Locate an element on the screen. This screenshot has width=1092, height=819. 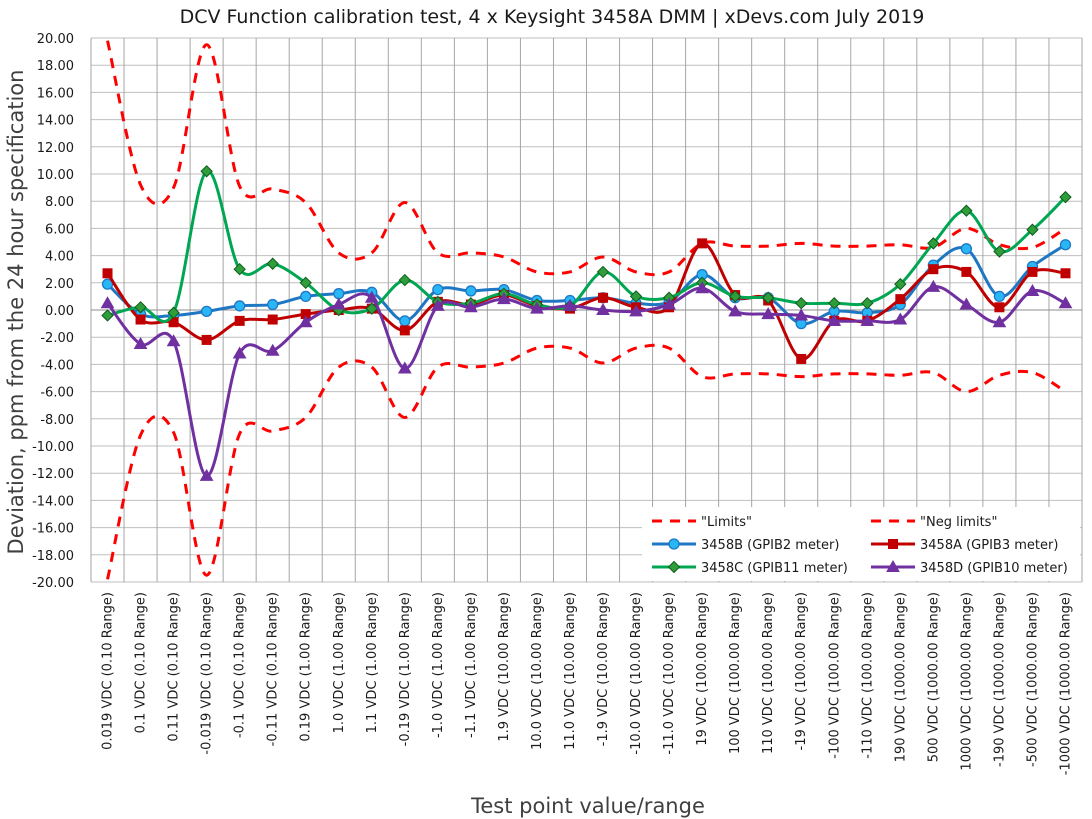
x-tick-label: -100 VDC (100.00 Range) is located at coordinates (834, 675).